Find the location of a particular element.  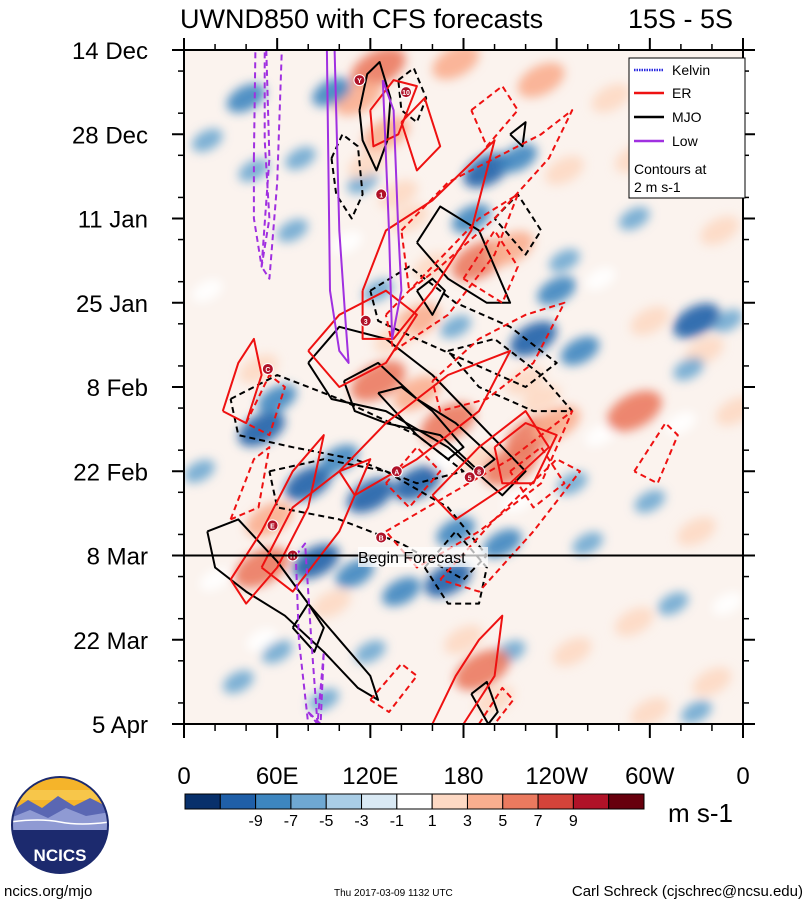

legend-note-line2: 2 m s-1 is located at coordinates (657, 187).